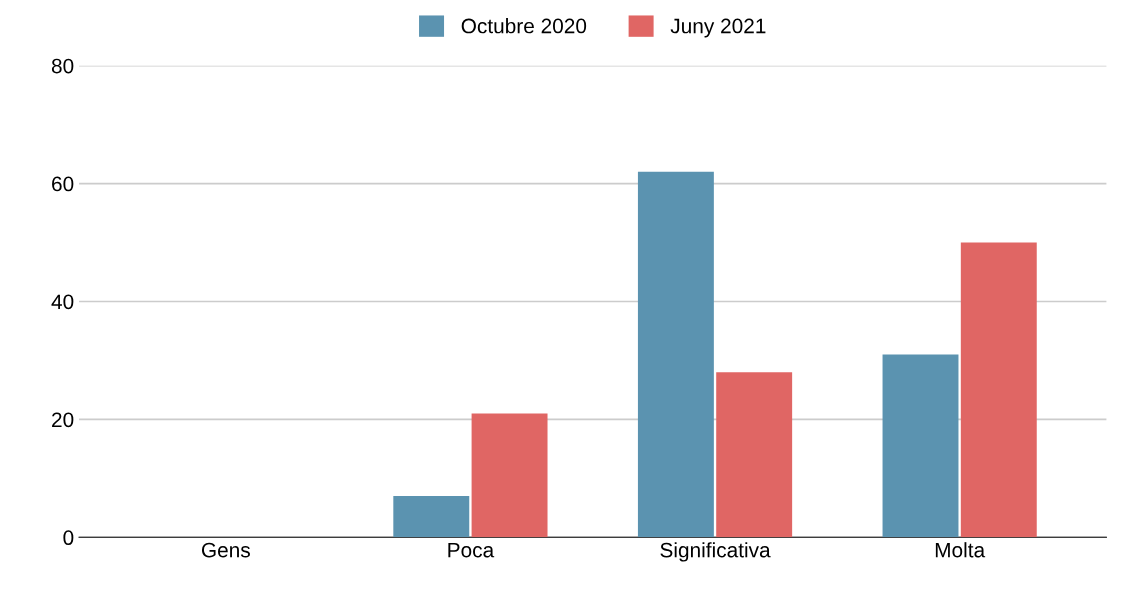 The height and width of the screenshot is (597, 1129). What do you see at coordinates (718, 28) in the screenshot?
I see `legend-label: Juny 2021` at bounding box center [718, 28].